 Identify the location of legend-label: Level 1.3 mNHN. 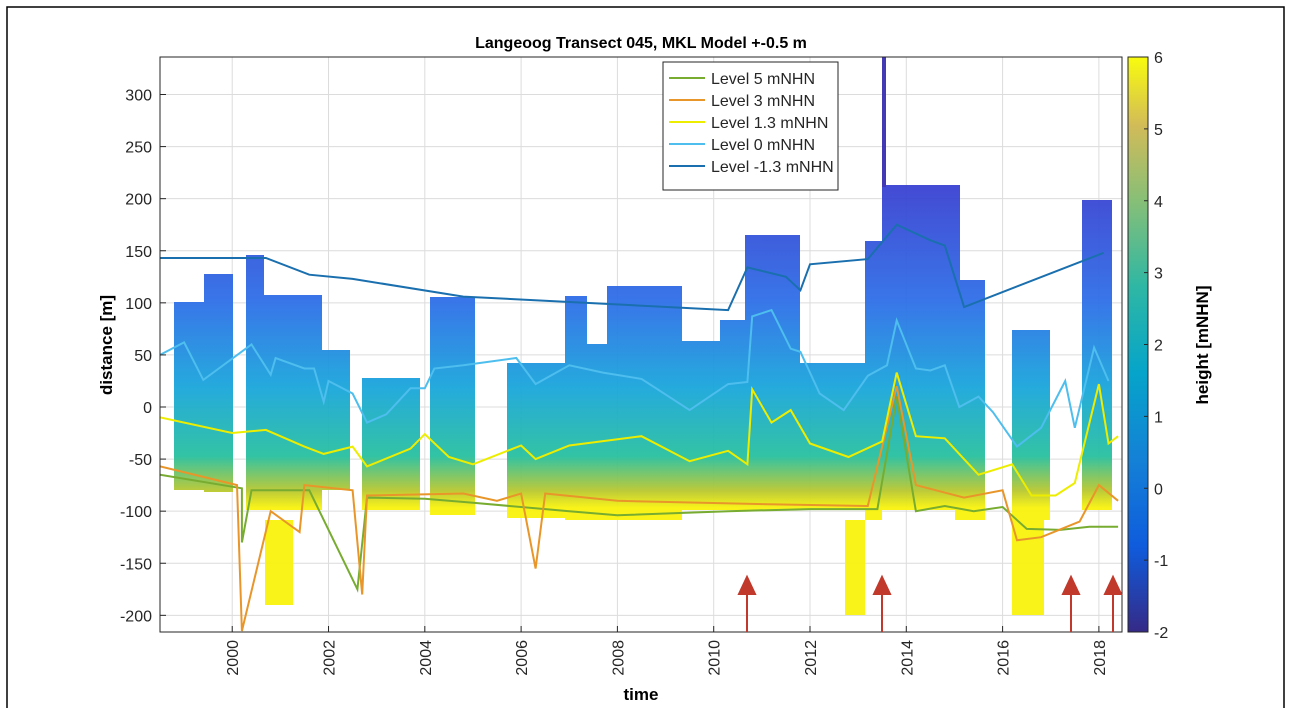
(769, 123).